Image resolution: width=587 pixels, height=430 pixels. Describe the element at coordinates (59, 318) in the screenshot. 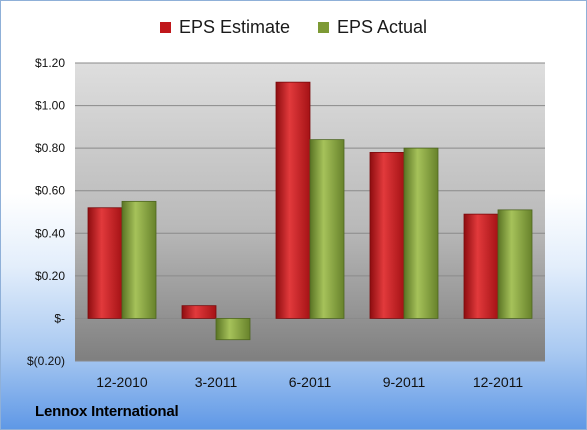

I see `y-tick-label: $-` at that location.